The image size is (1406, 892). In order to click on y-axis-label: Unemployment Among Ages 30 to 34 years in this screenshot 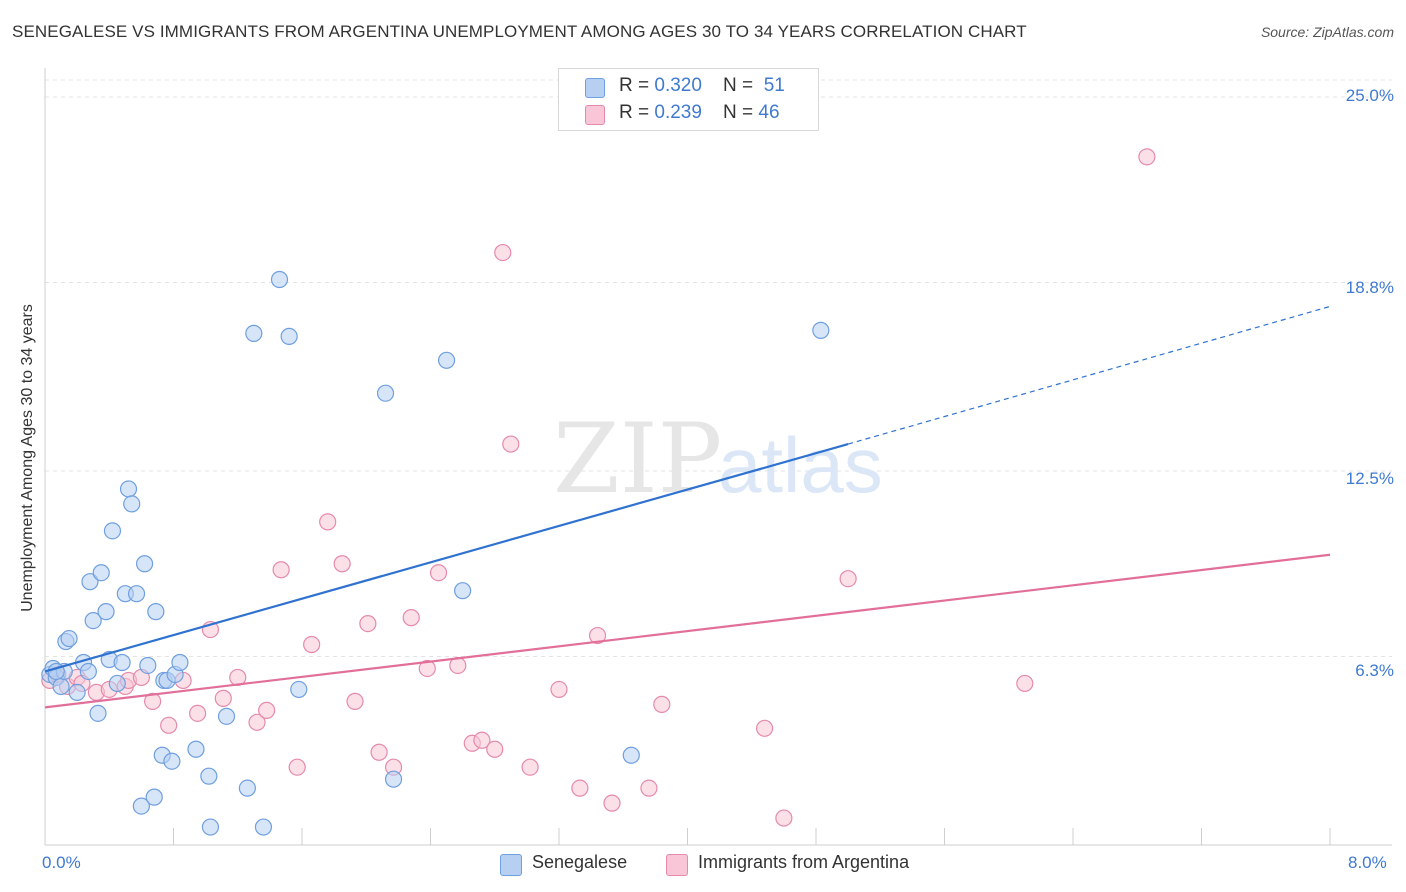, I will do `click(27, 458)`.